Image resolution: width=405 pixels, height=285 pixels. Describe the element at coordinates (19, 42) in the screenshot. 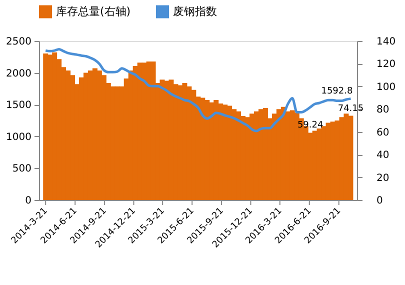

I see `y-tick-label: 2500` at that location.